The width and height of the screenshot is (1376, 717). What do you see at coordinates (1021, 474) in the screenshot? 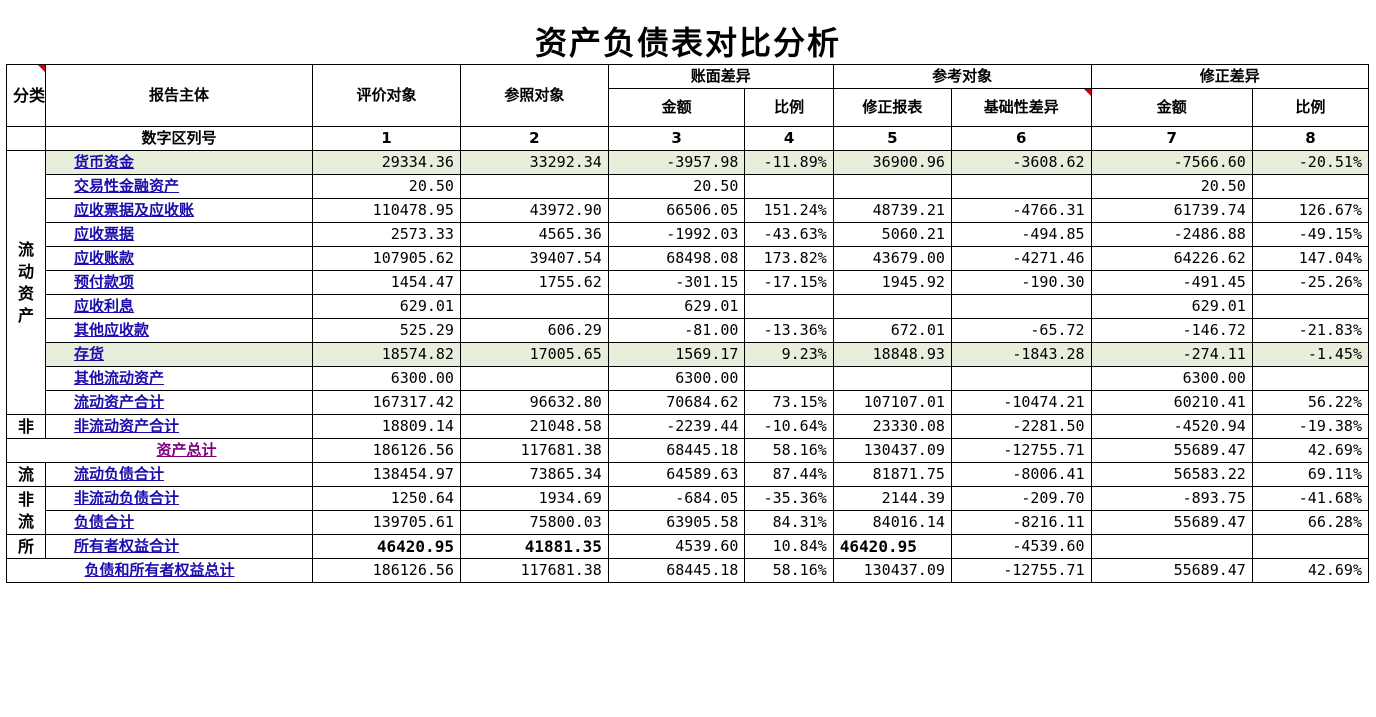
I see `value-cell: -8006.41` at bounding box center [1021, 474].